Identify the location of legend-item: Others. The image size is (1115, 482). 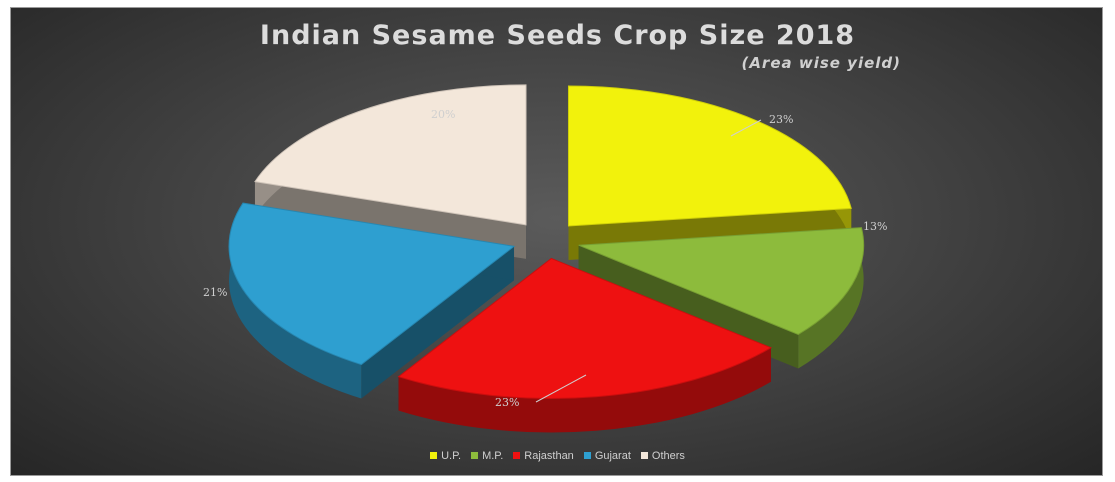
(662, 456).